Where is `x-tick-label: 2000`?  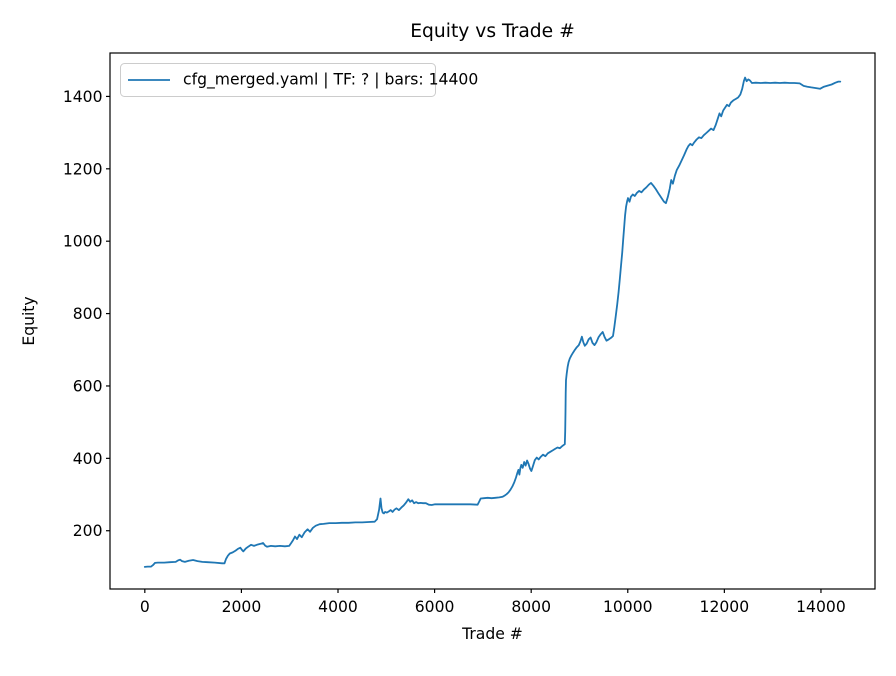 x-tick-label: 2000 is located at coordinates (242, 607).